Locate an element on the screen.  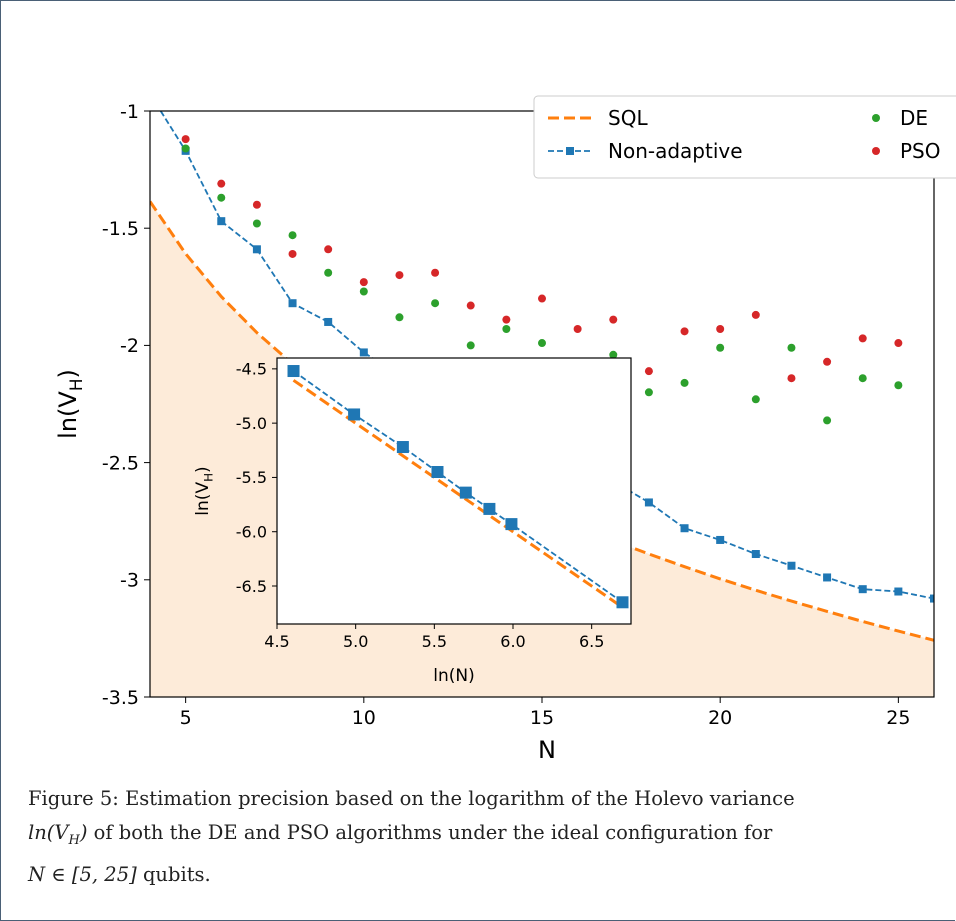
legend-non-adaptive-marker is located at coordinates (570, 151).